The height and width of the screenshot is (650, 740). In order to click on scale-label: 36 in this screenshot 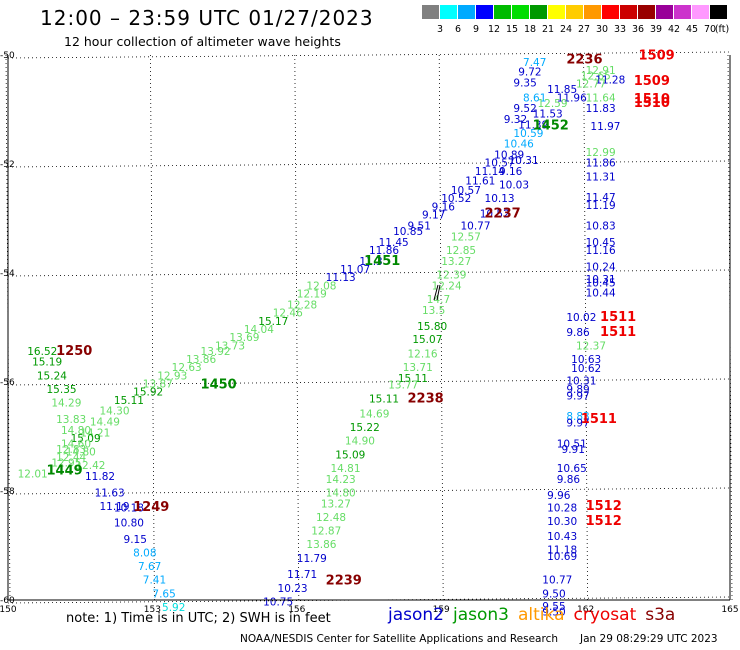, I will do `click(638, 29)`.